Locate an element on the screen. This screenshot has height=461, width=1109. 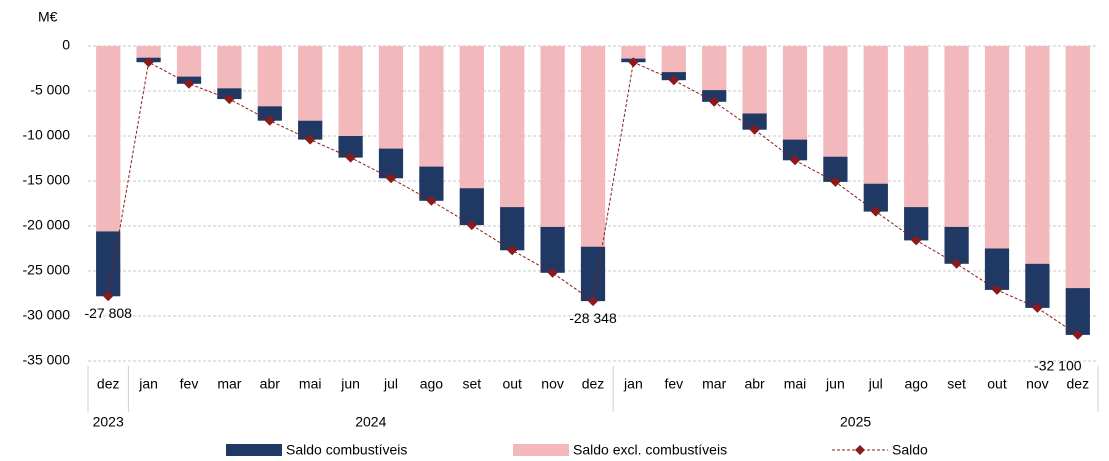
y-tick-label: -20 000 is located at coordinates (47, 225).